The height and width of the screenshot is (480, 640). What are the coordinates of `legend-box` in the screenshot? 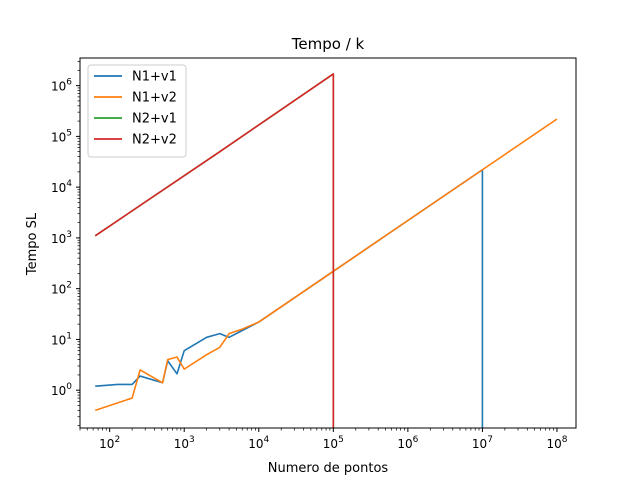 It's located at (137, 111).